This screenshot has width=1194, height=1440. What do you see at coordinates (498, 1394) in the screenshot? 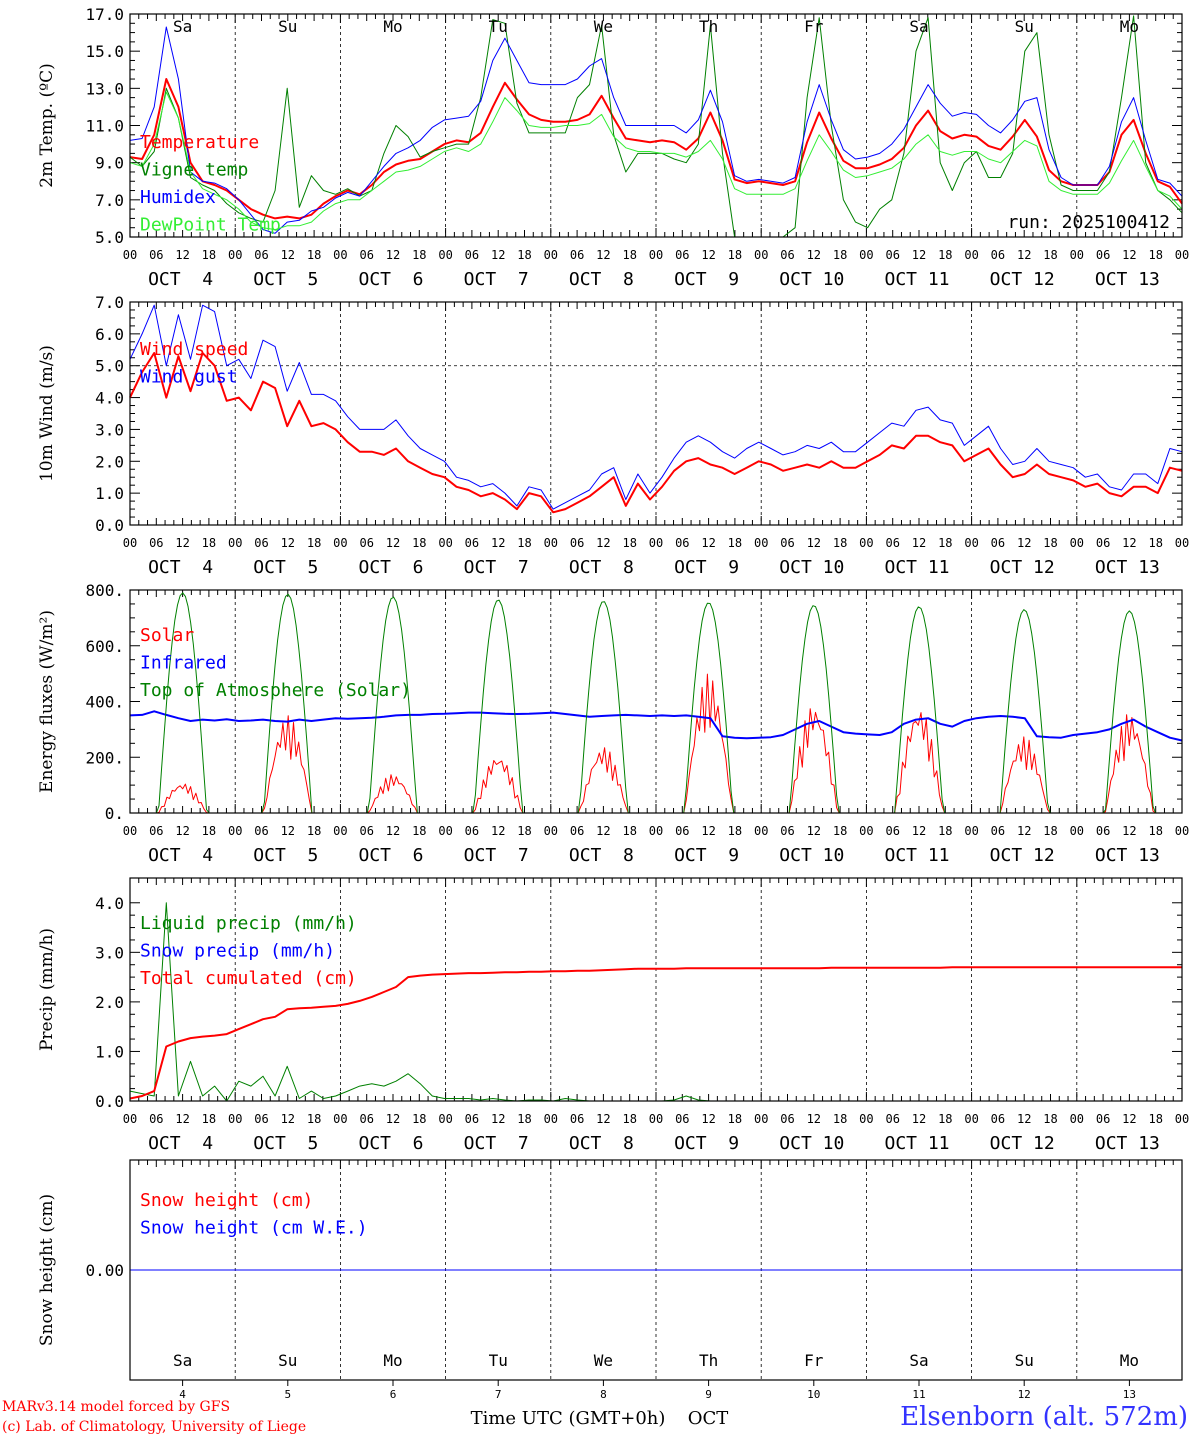
I see `day-number: 7` at bounding box center [498, 1394].